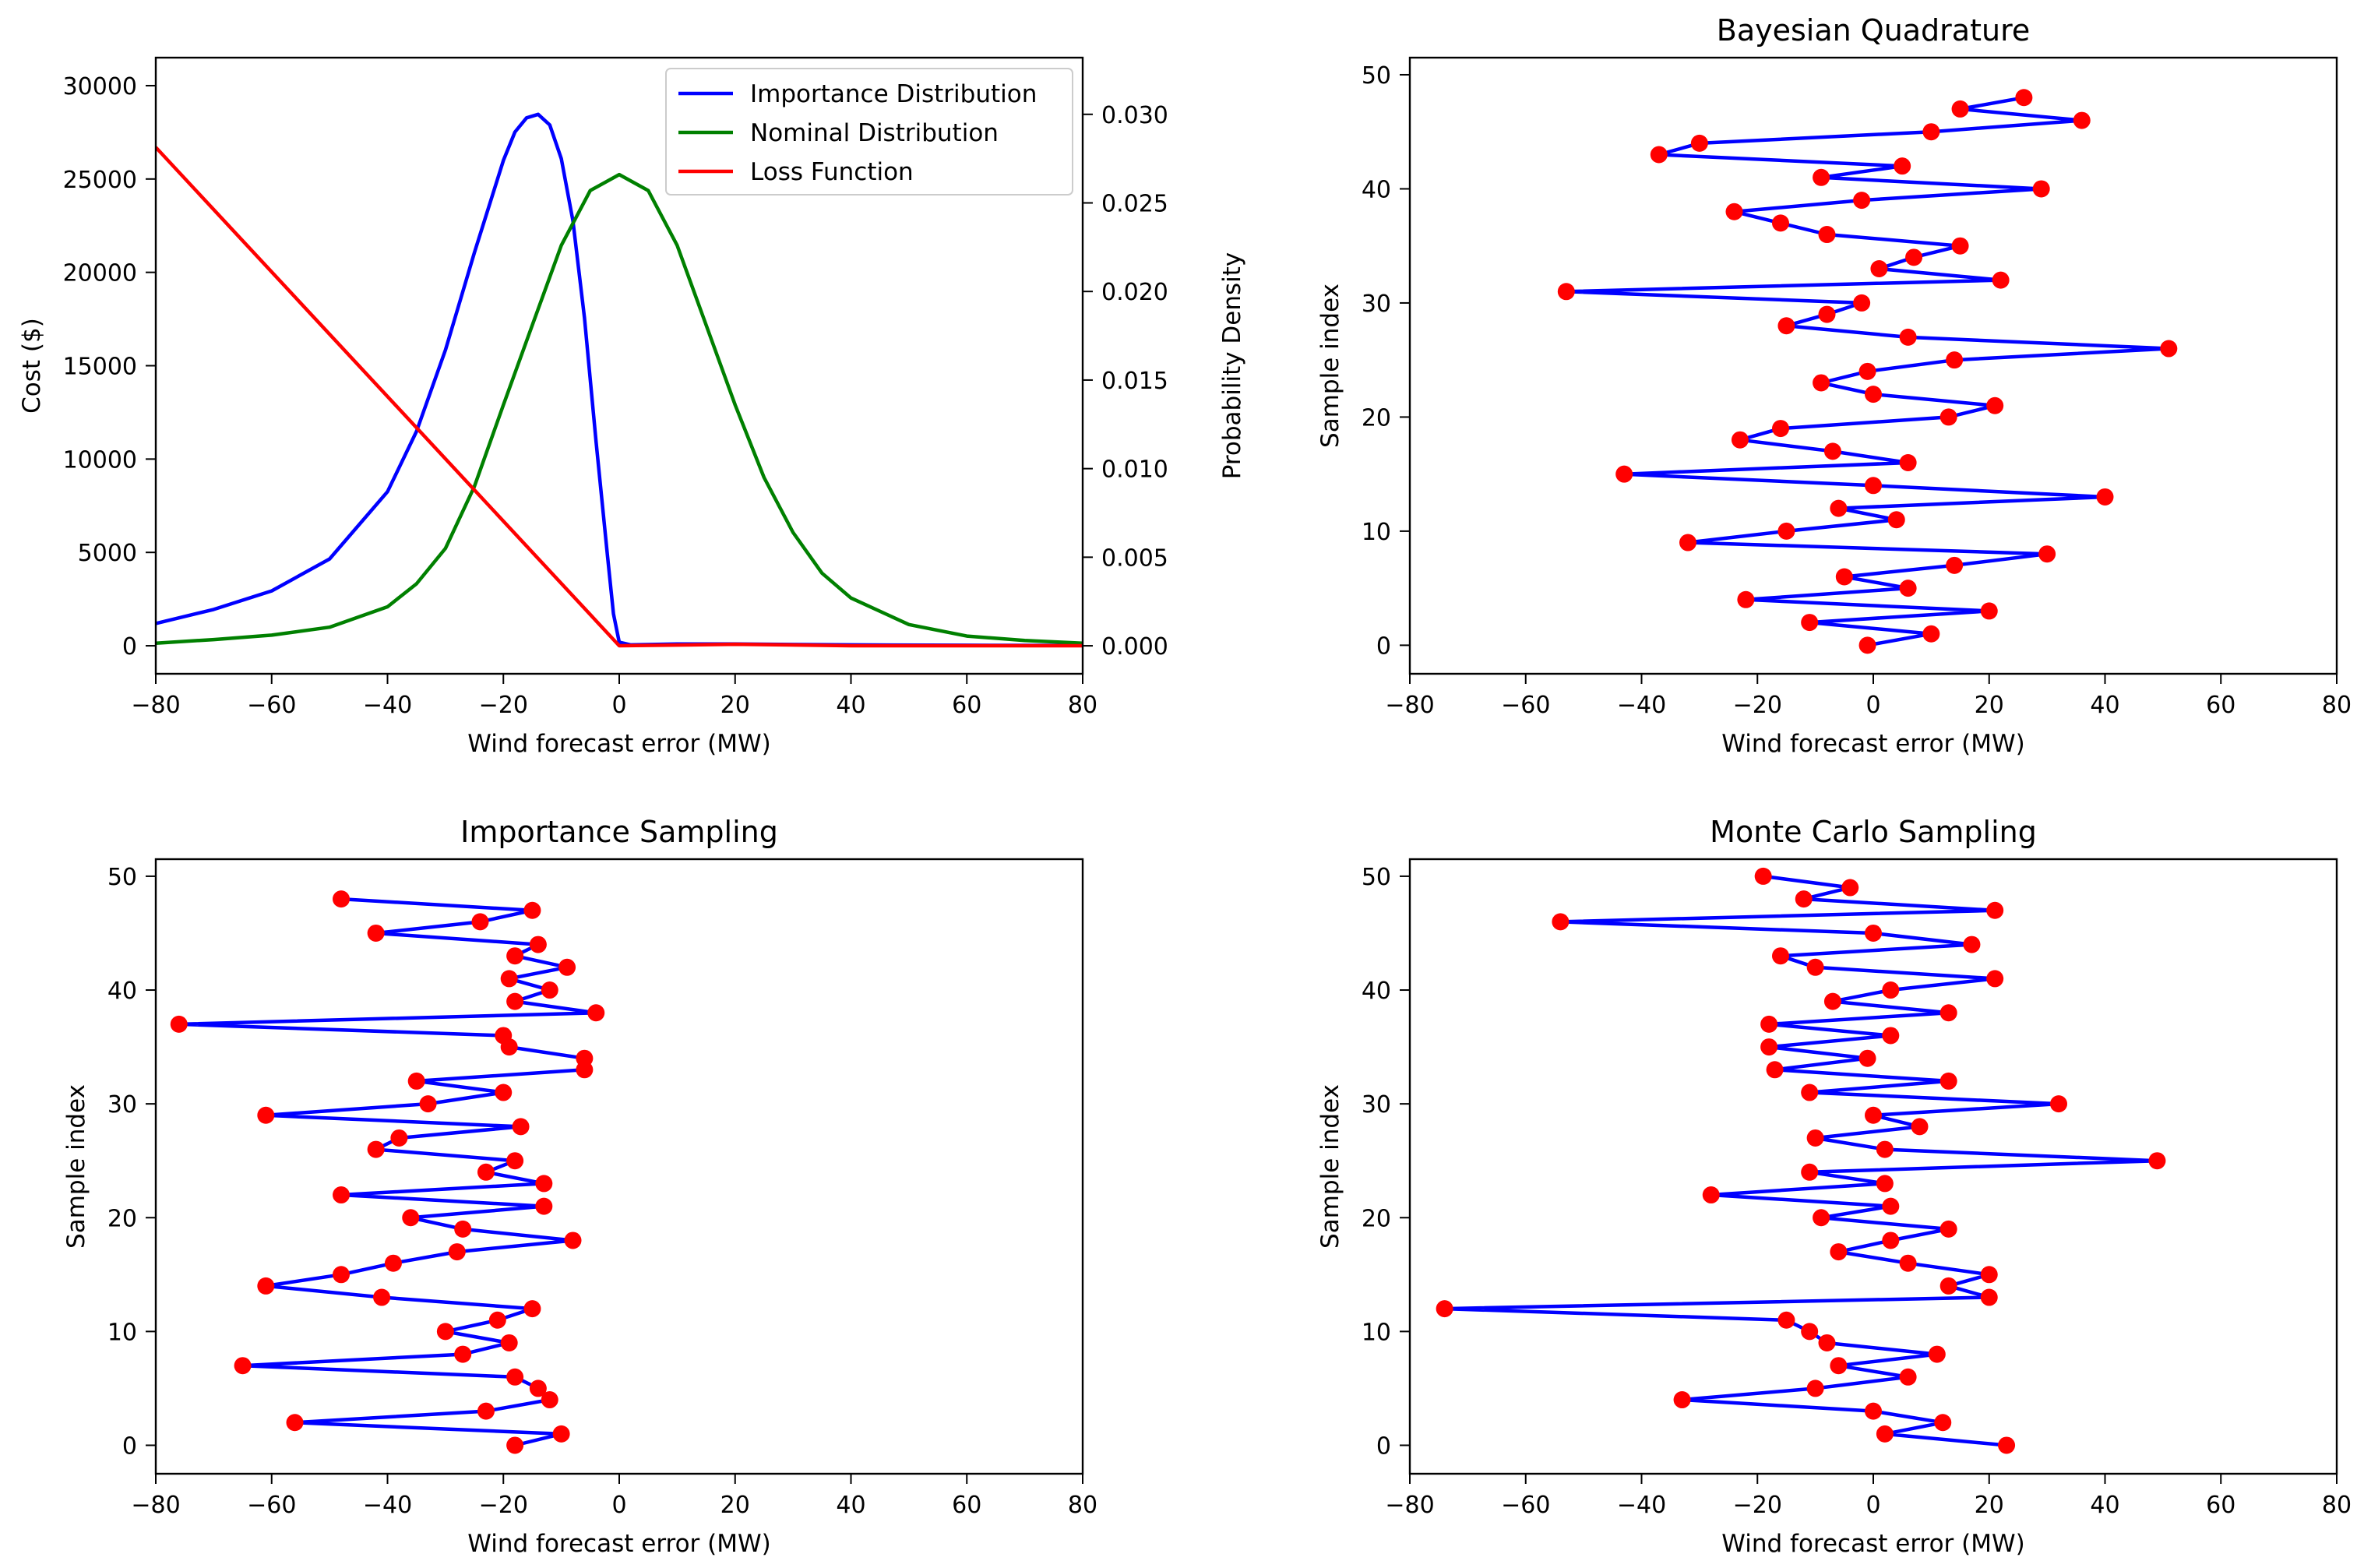 Image resolution: width=2364 pixels, height=1568 pixels. What do you see at coordinates (619, 832) in the screenshot?
I see `chart-title: Importance Sampling` at bounding box center [619, 832].